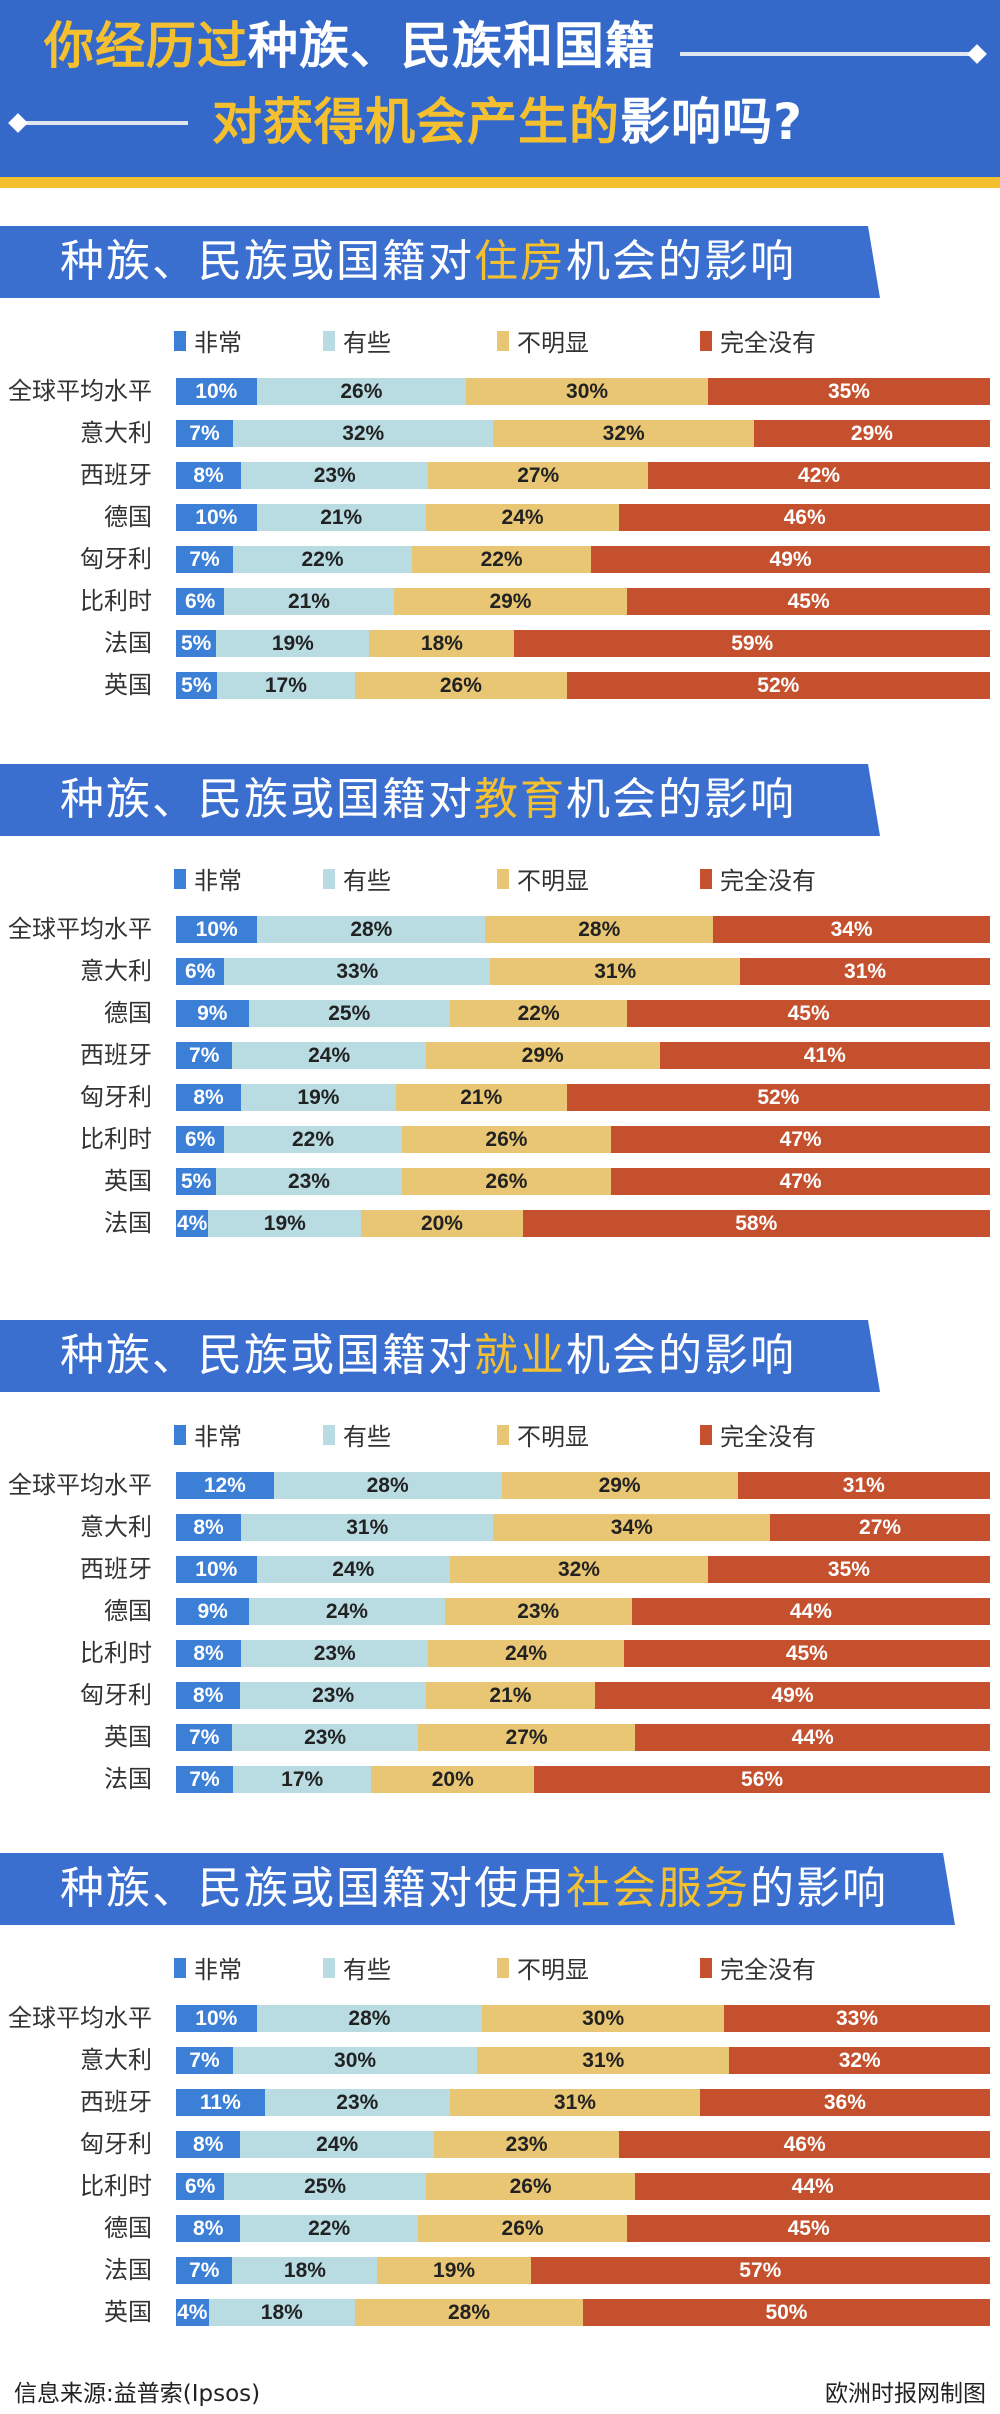 The width and height of the screenshot is (1000, 2414). I want to click on chart-title: 种族、民族或国籍对就业机会的影响, so click(428, 1356).